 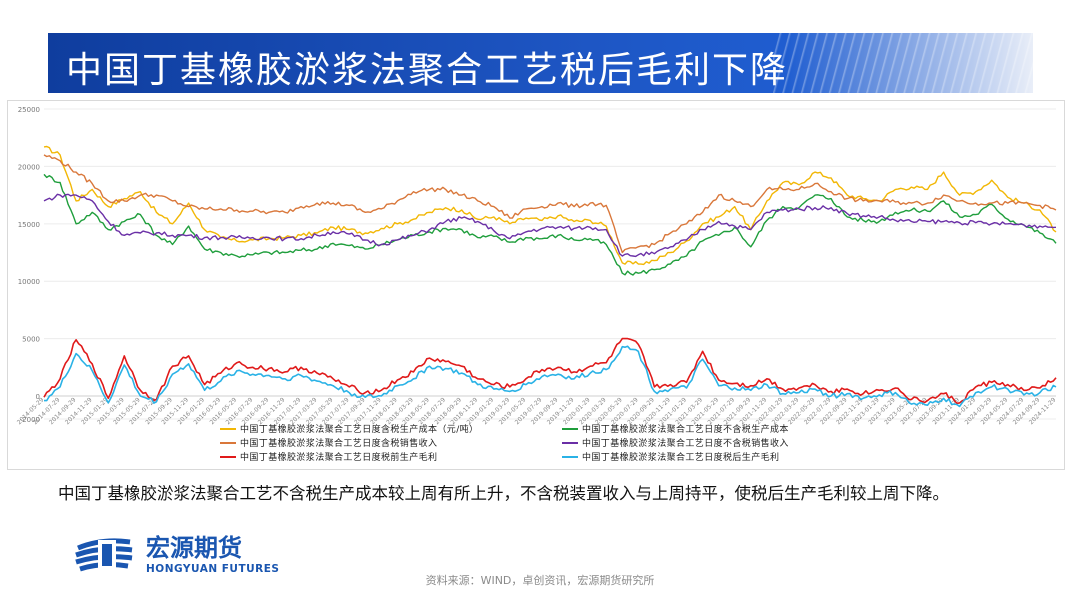 What do you see at coordinates (903, 63) in the screenshot?
I see `banner-decoration` at bounding box center [903, 63].